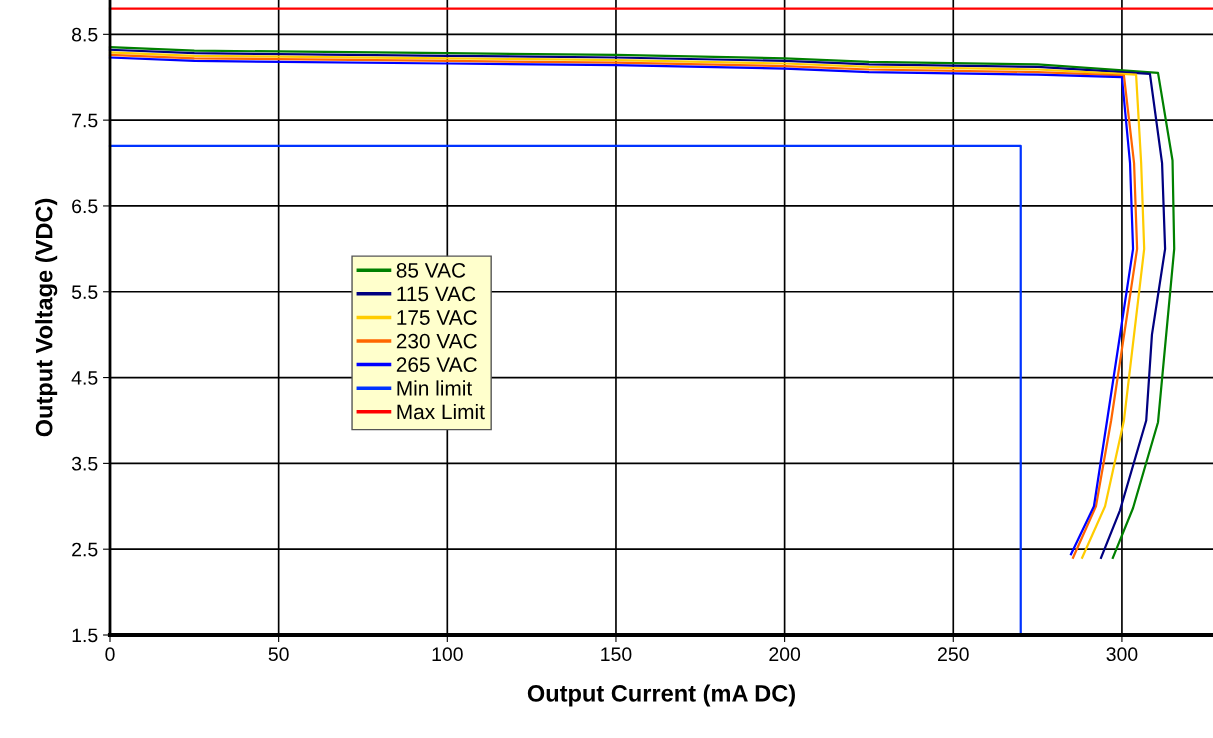 This screenshot has height=738, width=1213. I want to click on legend-label: 230 VAC, so click(436, 341).